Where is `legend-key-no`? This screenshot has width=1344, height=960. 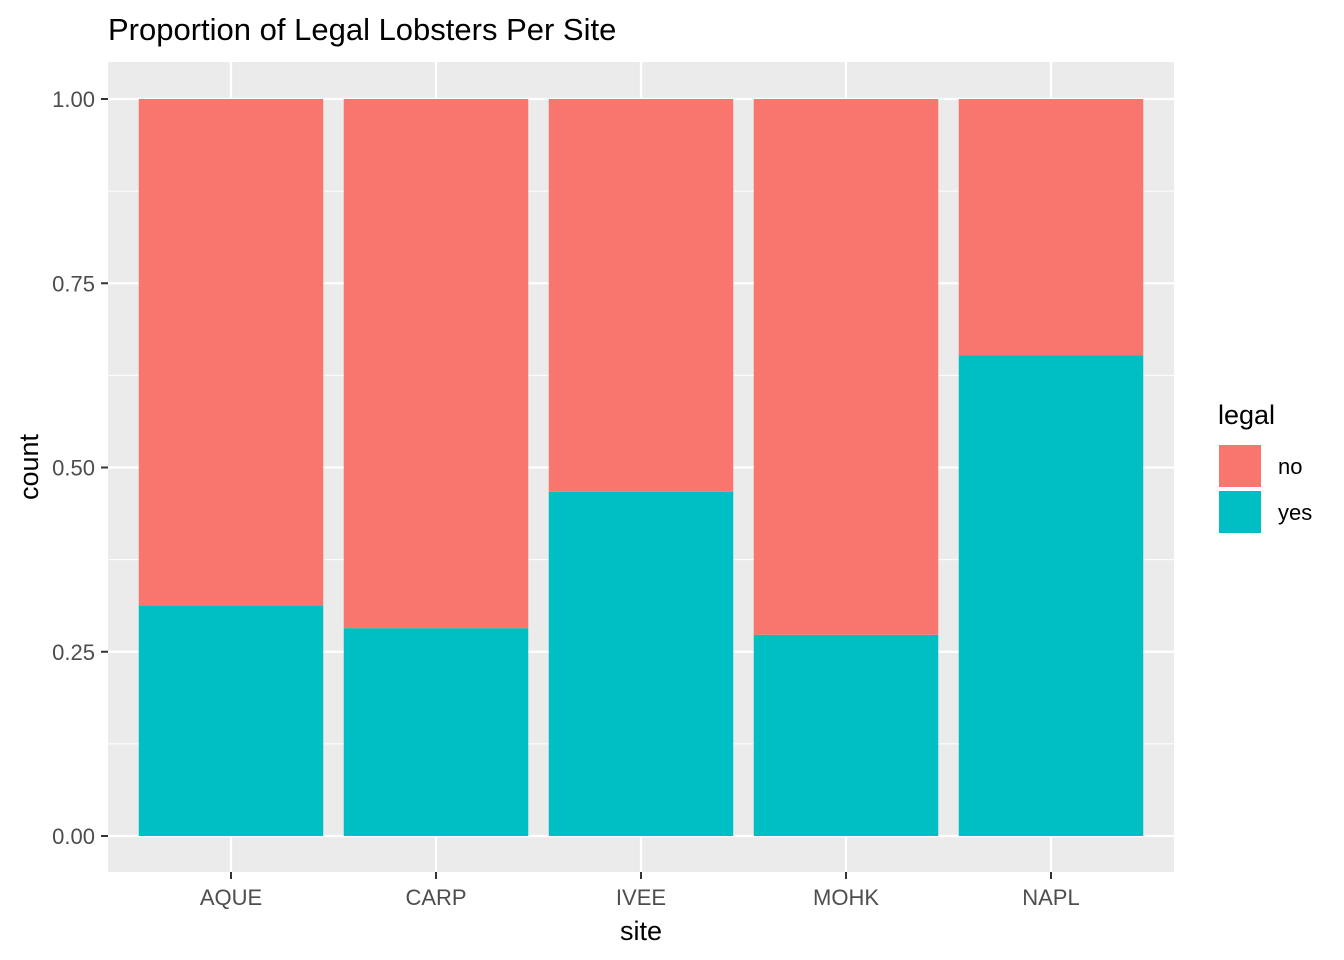
legend-key-no is located at coordinates (1240, 466).